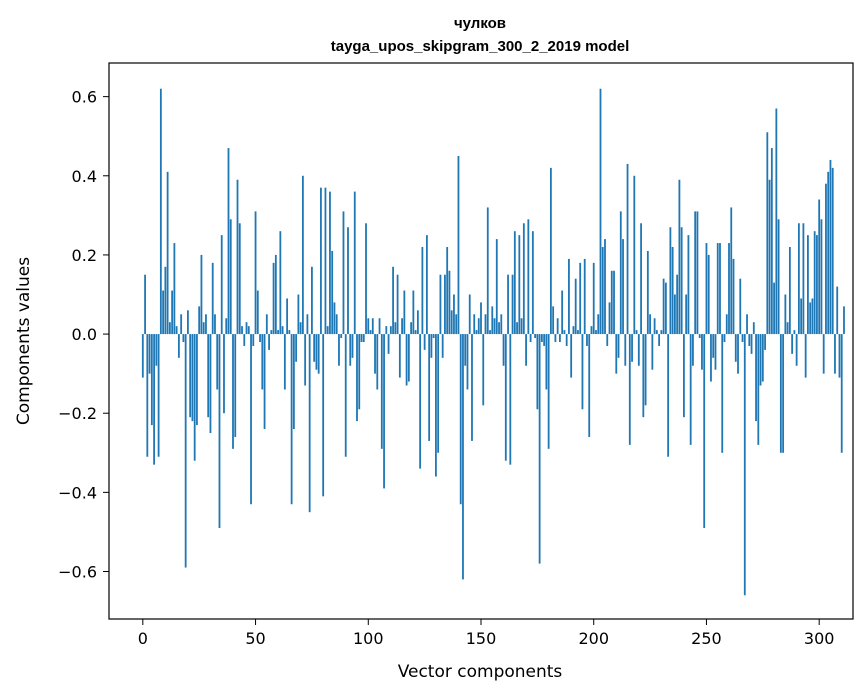 This screenshot has width=867, height=696. Describe the element at coordinates (593, 638) in the screenshot. I see `x-tick-label: 200` at that location.